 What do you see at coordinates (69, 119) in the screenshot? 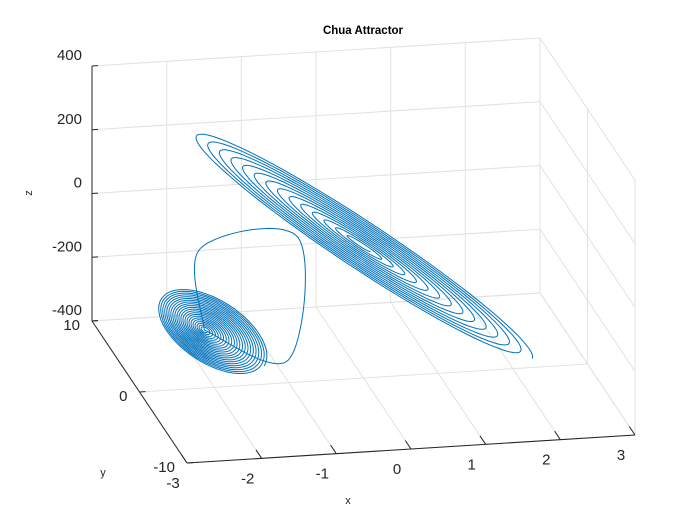
I see `z-tick-label: 200` at bounding box center [69, 119].